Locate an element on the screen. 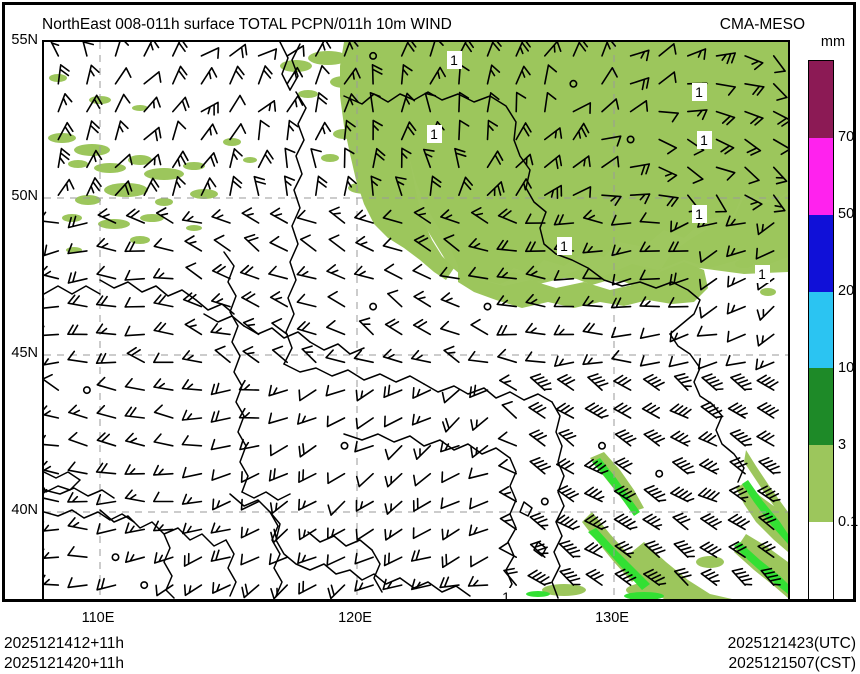 This screenshot has height=674, width=860. colorbar-label-70: 70 is located at coordinates (846, 137).